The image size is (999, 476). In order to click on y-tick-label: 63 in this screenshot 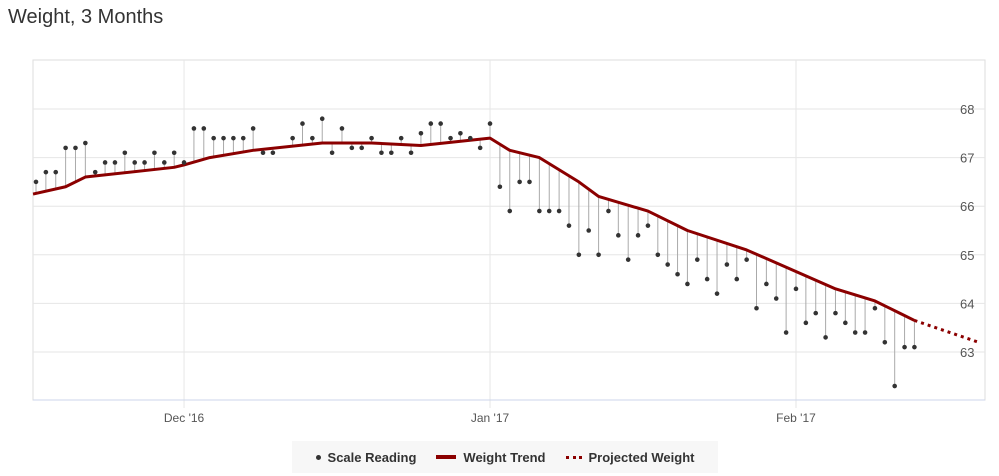, I will do `click(967, 352)`.